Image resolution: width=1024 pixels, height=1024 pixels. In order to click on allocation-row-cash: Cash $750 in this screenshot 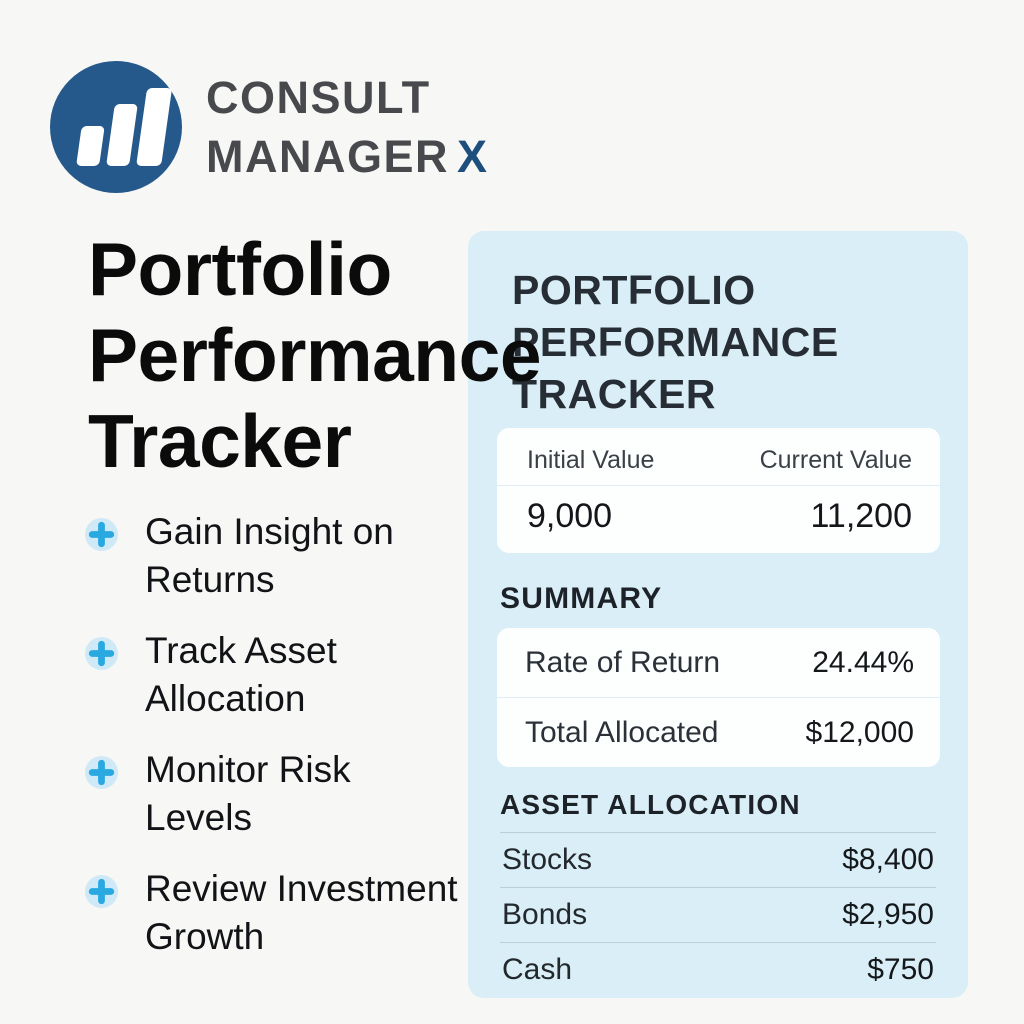, I will do `click(718, 969)`.